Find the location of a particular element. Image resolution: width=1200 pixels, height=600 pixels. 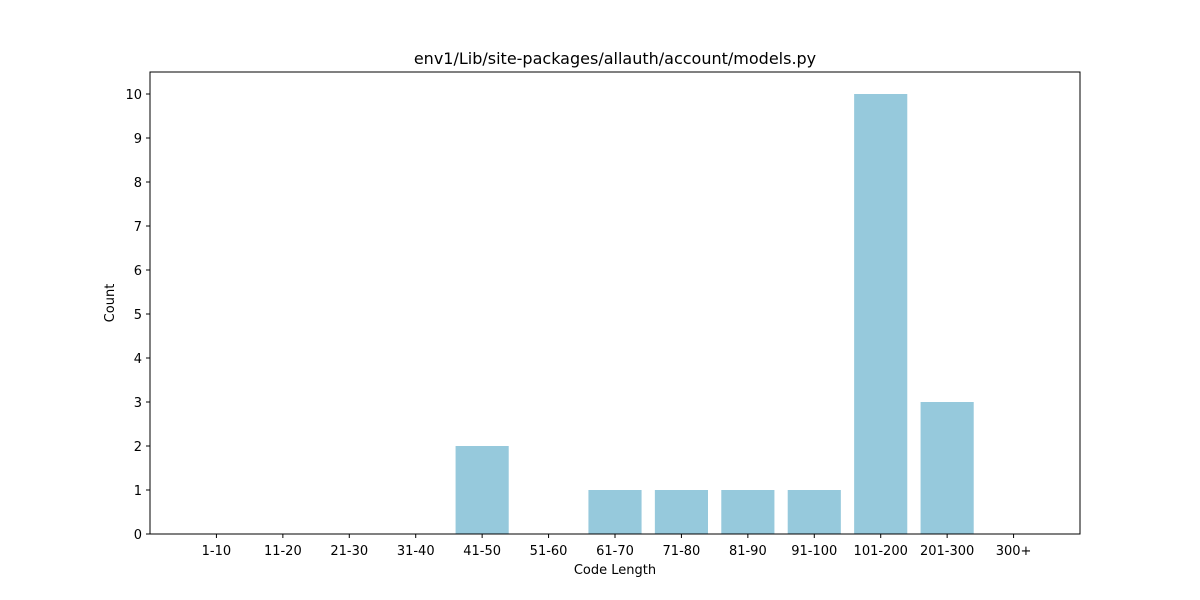

x-tick-label: 41-50 is located at coordinates (482, 551).